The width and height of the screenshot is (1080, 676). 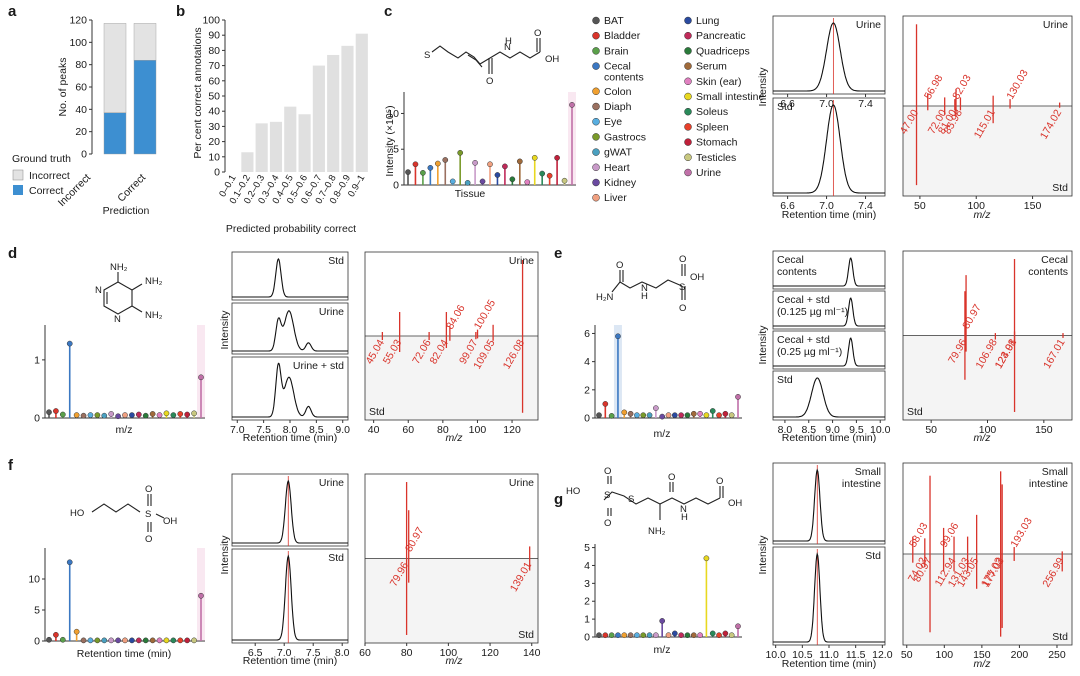 What do you see at coordinates (662, 621) in the screenshot?
I see `point-kidney` at bounding box center [662, 621].